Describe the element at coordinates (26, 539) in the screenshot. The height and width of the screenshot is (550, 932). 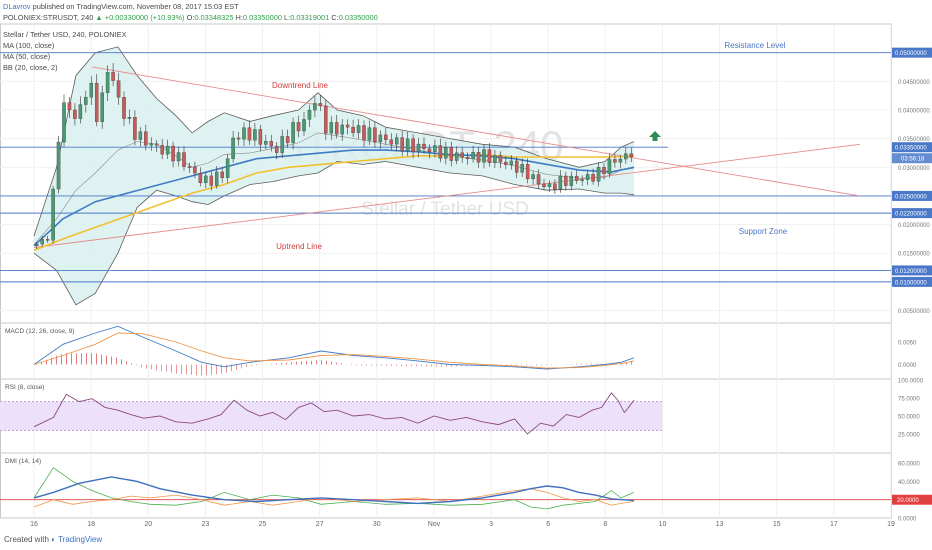
I see `created-with-text: Created with` at that location.